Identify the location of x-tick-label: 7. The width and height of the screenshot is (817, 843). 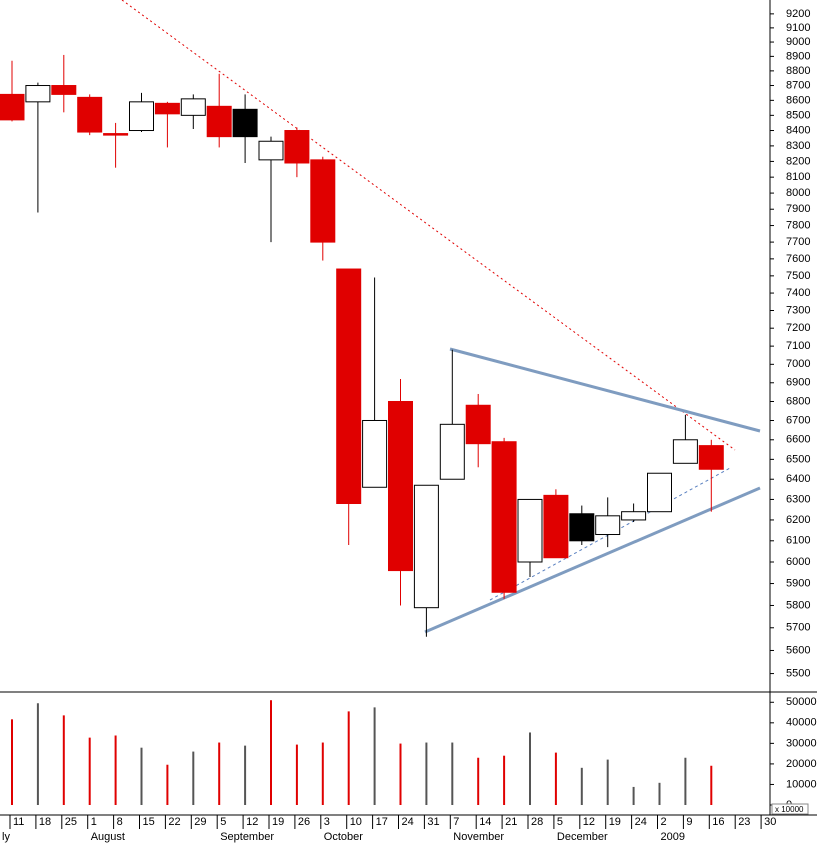
(456, 822).